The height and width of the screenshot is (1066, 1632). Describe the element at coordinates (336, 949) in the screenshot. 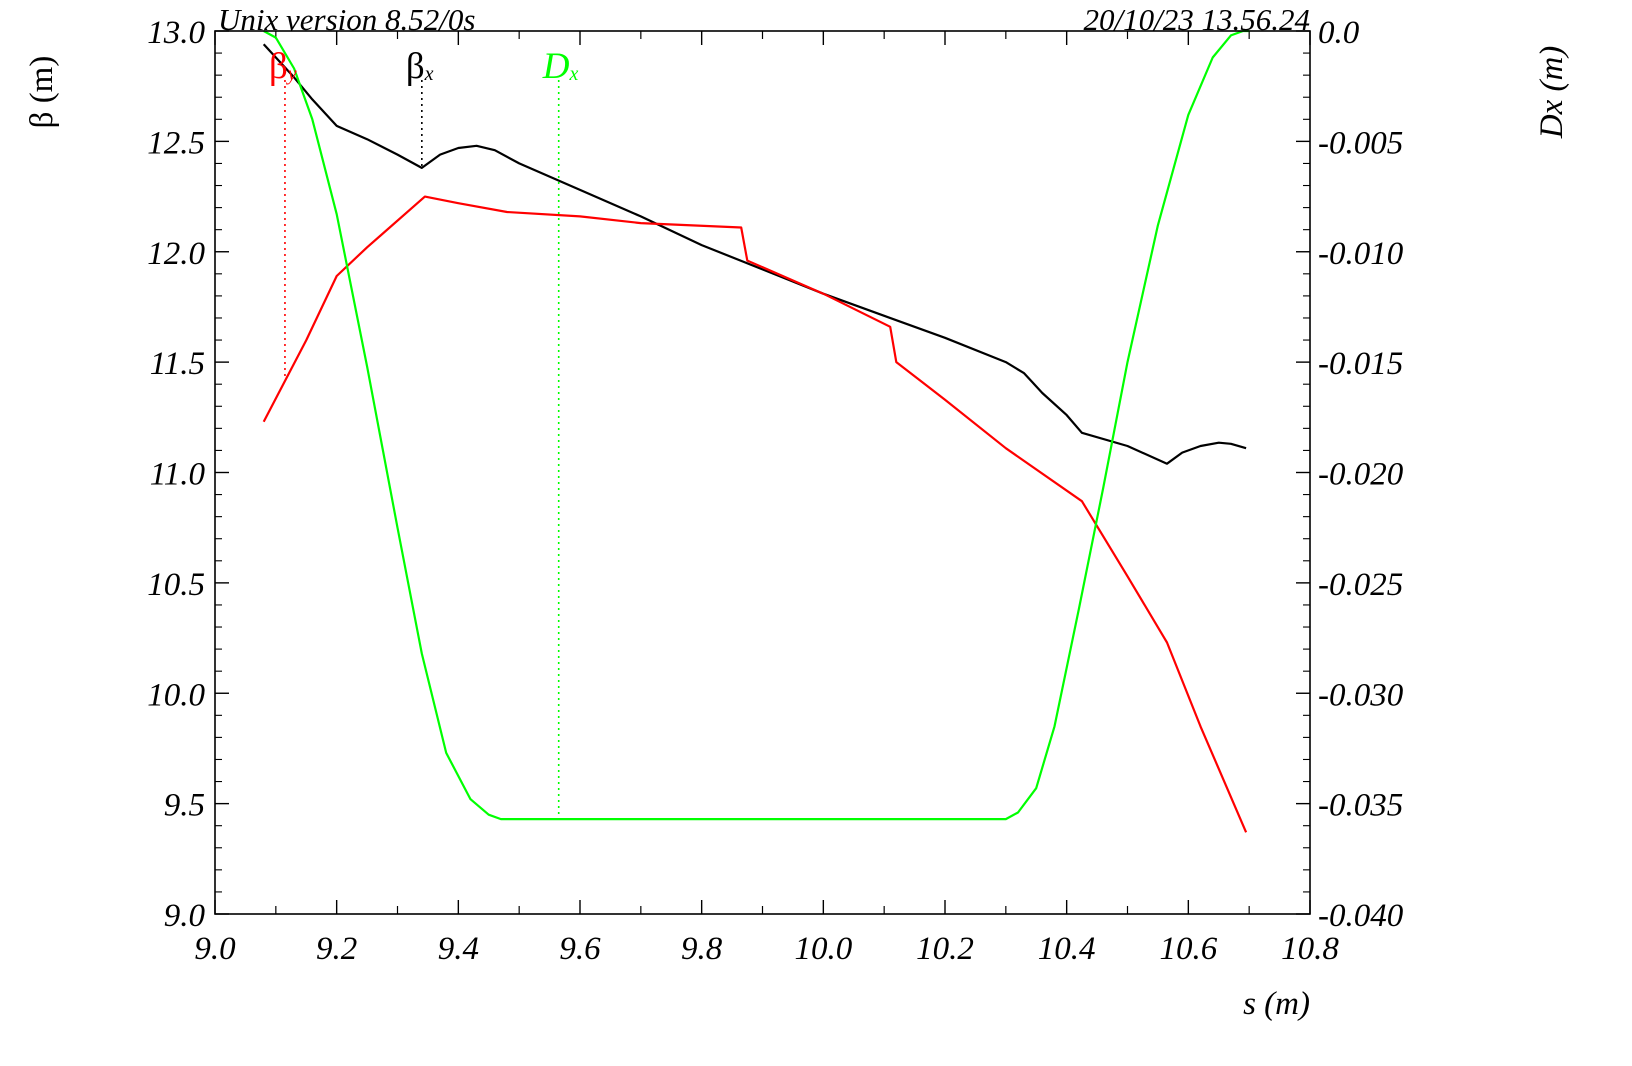

I see `x-tick-label: 9.2` at that location.